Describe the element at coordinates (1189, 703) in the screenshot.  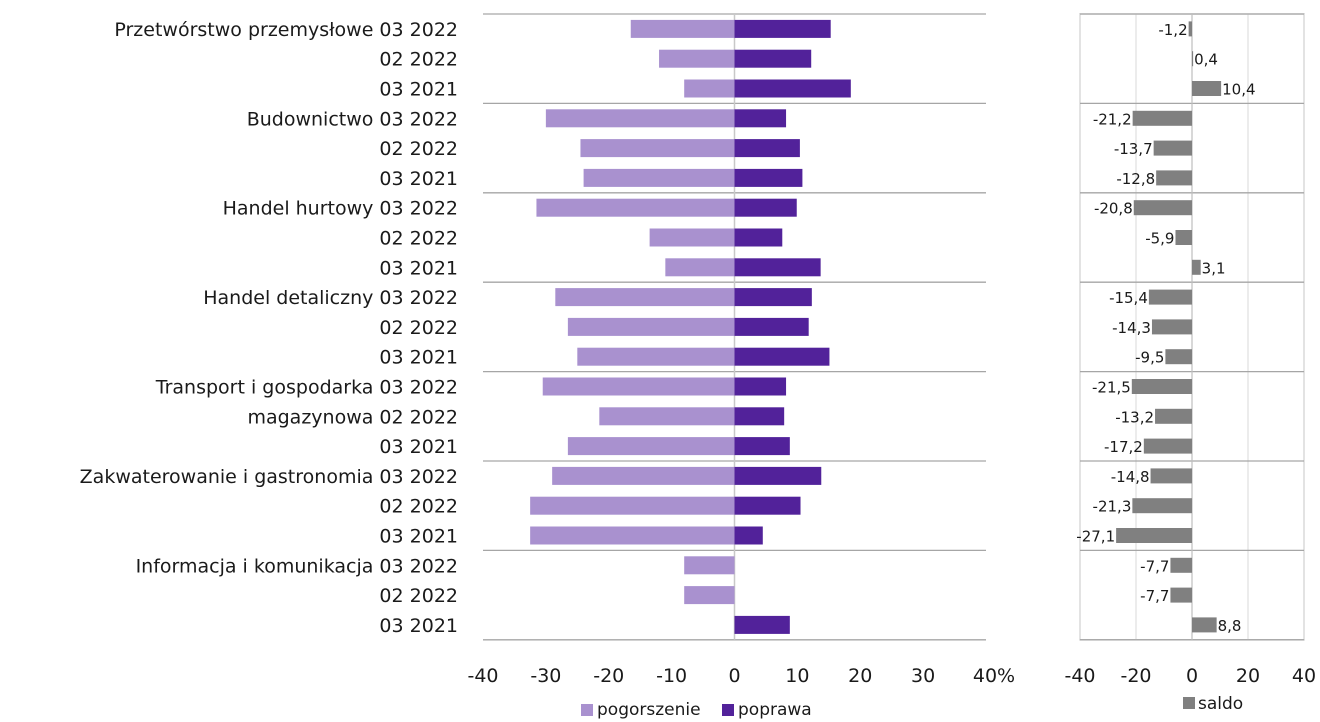
I see `legend-swatch-saldo` at that location.